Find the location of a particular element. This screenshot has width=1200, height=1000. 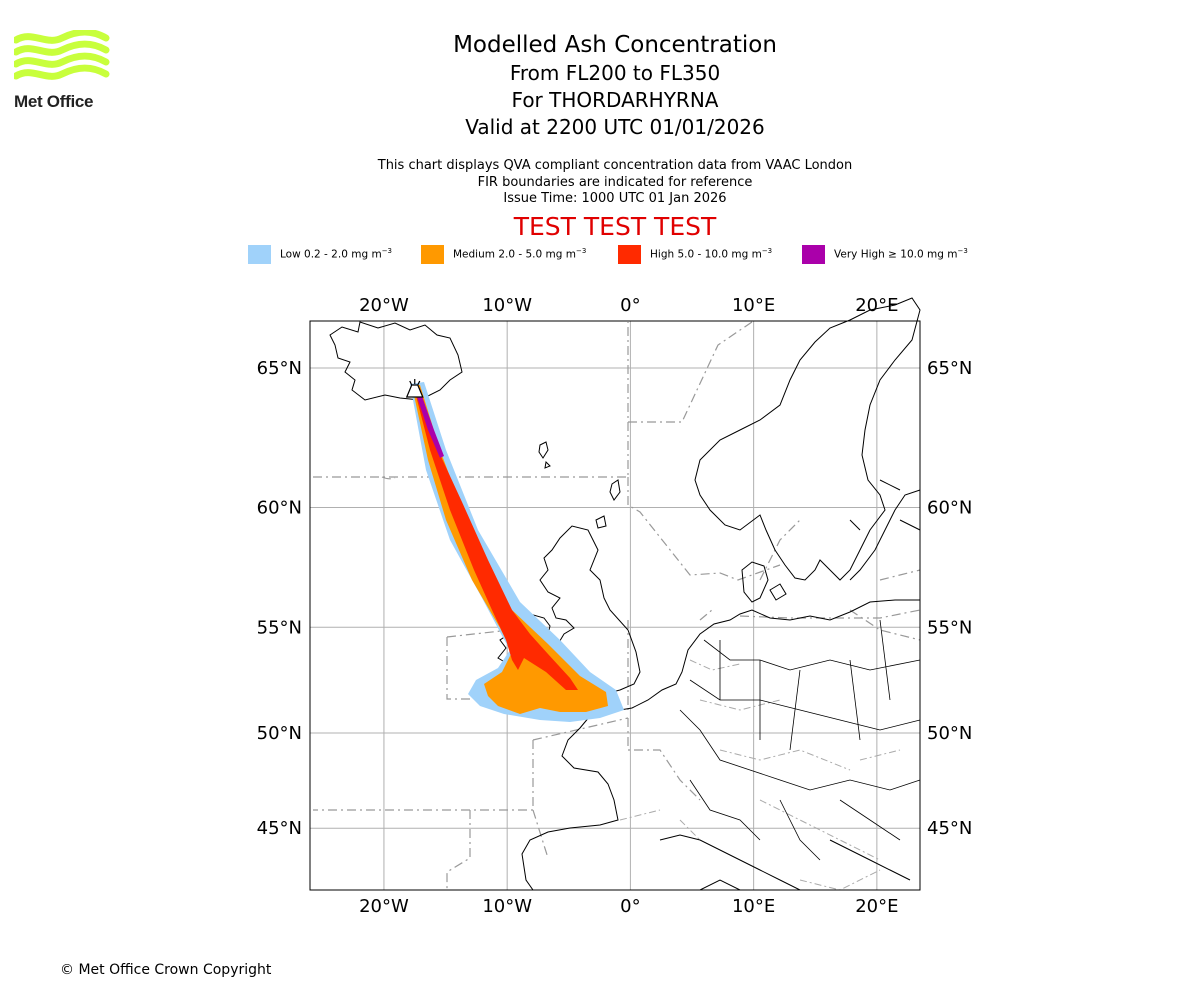

flight-level-range: From FL200 to FL350 is located at coordinates (615, 73).